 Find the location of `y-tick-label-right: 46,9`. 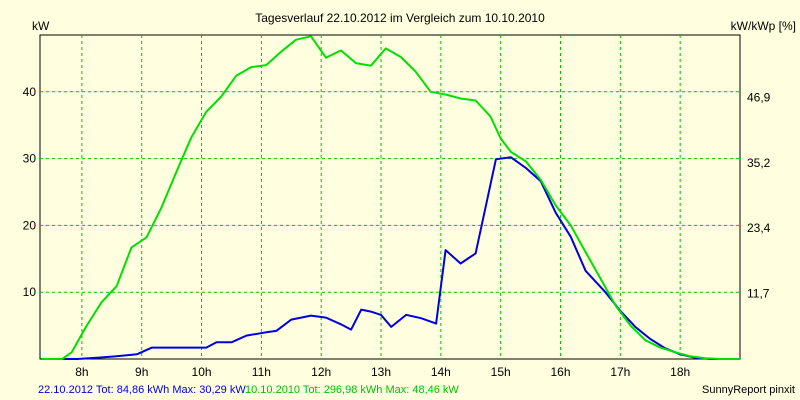

y-tick-label-right: 46,9 is located at coordinates (759, 97).